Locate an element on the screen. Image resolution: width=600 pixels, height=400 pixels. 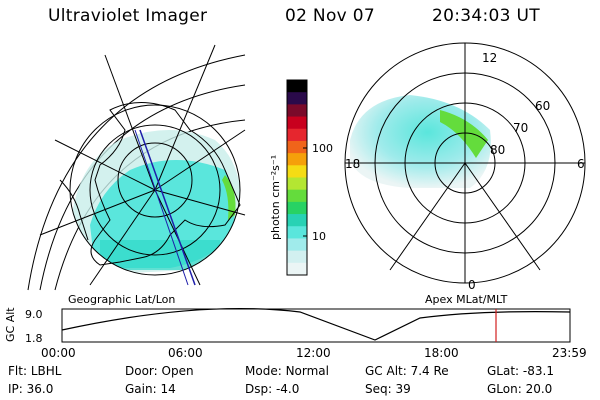
info-field: Gain: 14 is located at coordinates (150, 389).